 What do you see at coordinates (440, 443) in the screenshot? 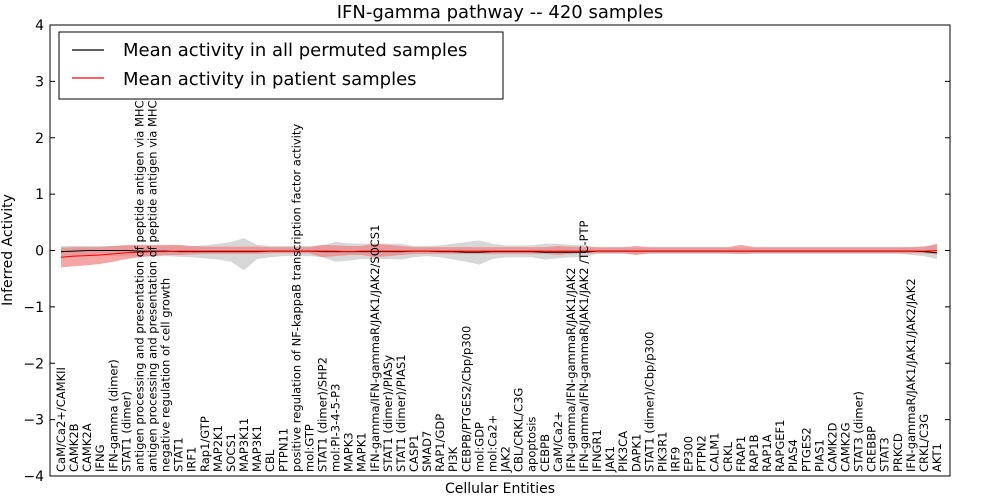
I see `x-category-label: RAP1/GDP` at bounding box center [440, 443].